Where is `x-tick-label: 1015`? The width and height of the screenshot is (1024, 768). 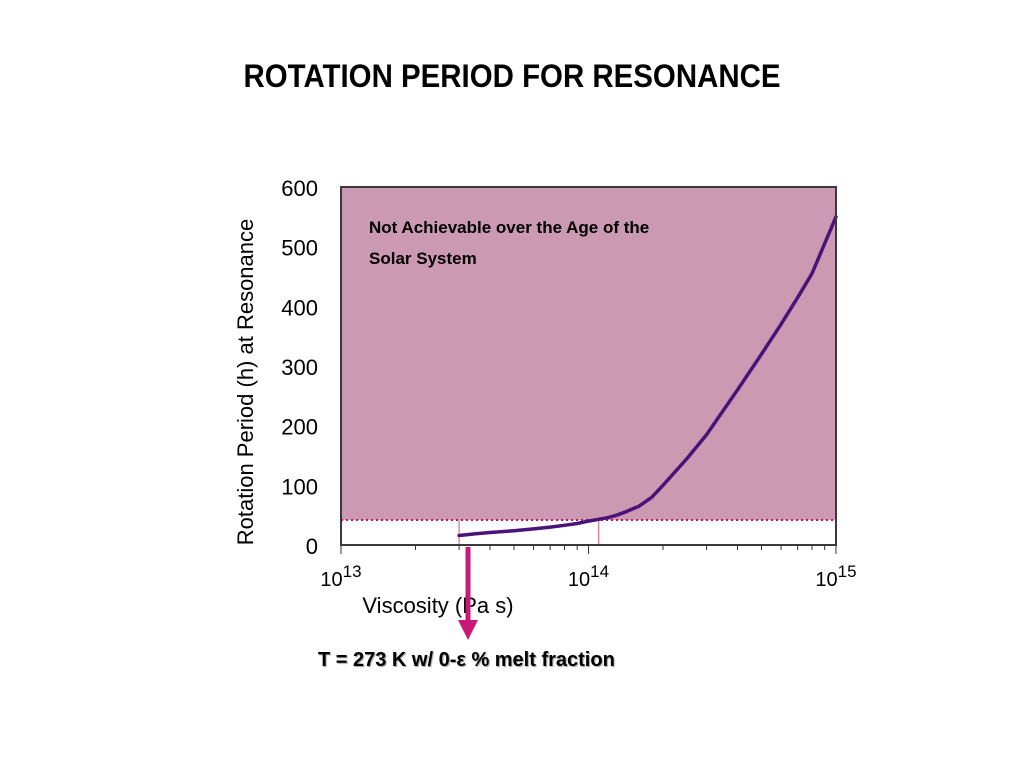 x-tick-label: 1015 is located at coordinates (835, 576).